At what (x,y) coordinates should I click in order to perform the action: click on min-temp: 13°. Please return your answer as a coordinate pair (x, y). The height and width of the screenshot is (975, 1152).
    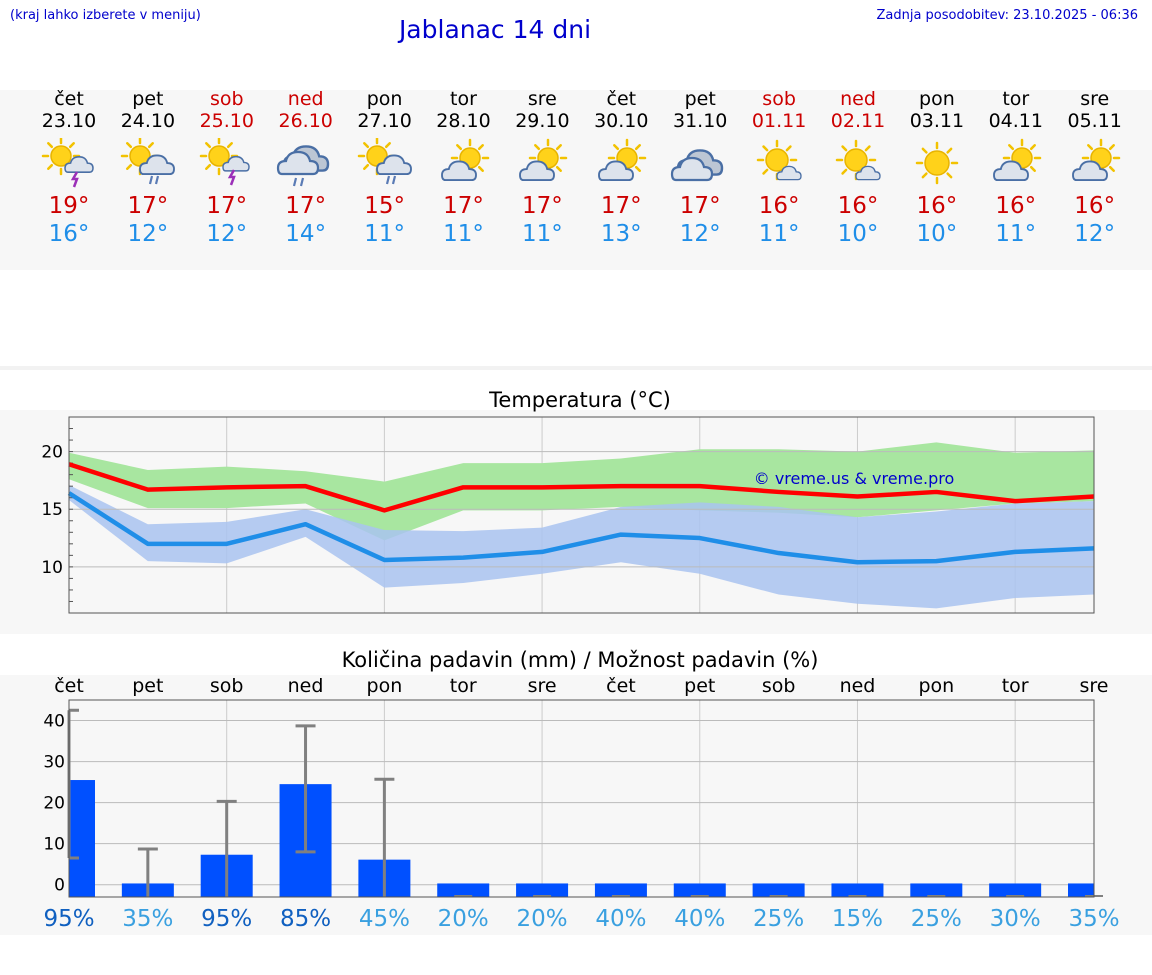
    Looking at the image, I should click on (621, 234).